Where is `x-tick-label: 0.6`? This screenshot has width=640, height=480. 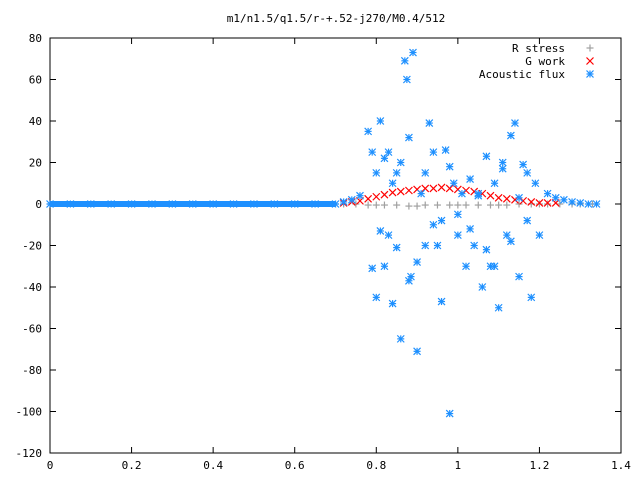 x-tick-label: 0.6 is located at coordinates (295, 465).